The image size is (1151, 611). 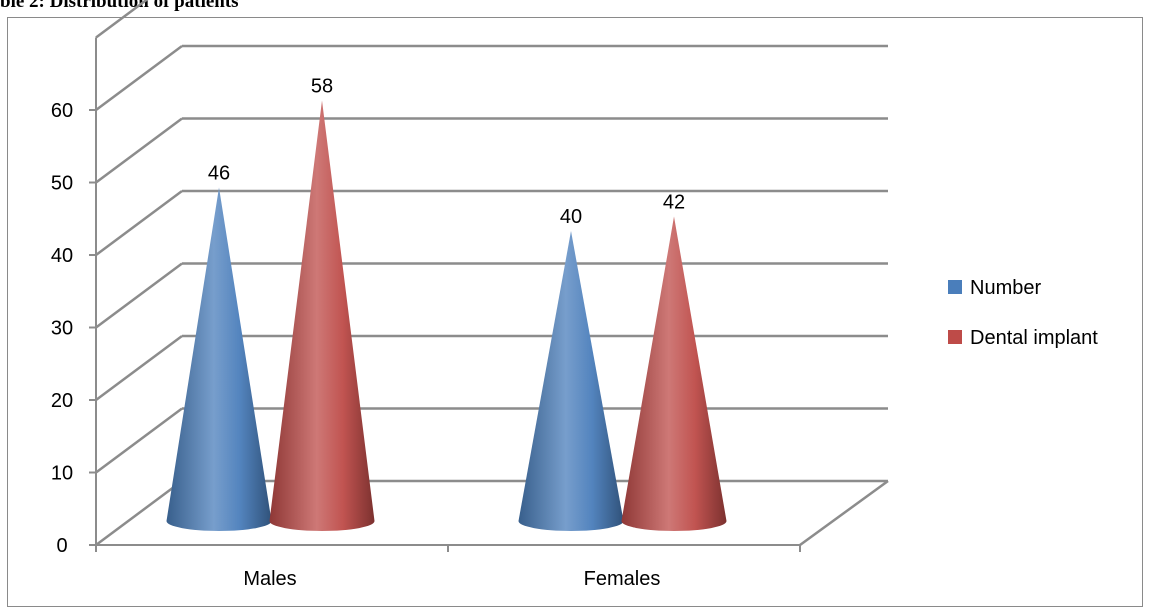 I want to click on data-labels: 46 58 40 42, so click(x=446, y=152).